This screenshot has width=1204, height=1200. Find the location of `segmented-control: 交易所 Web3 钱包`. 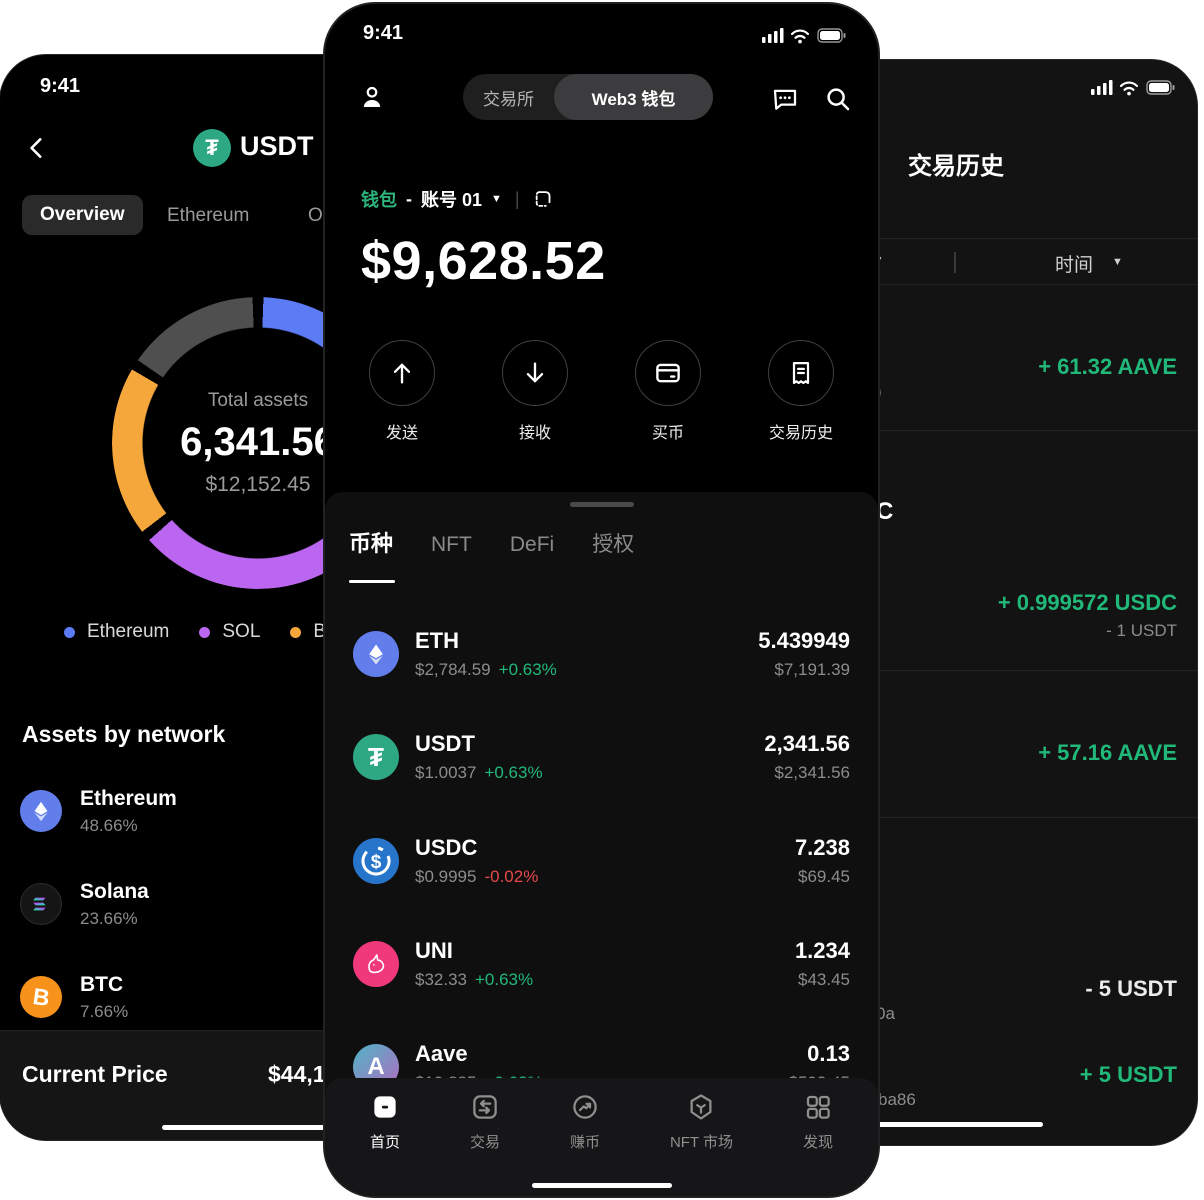

segmented-control: 交易所 Web3 钱包 is located at coordinates (588, 97).